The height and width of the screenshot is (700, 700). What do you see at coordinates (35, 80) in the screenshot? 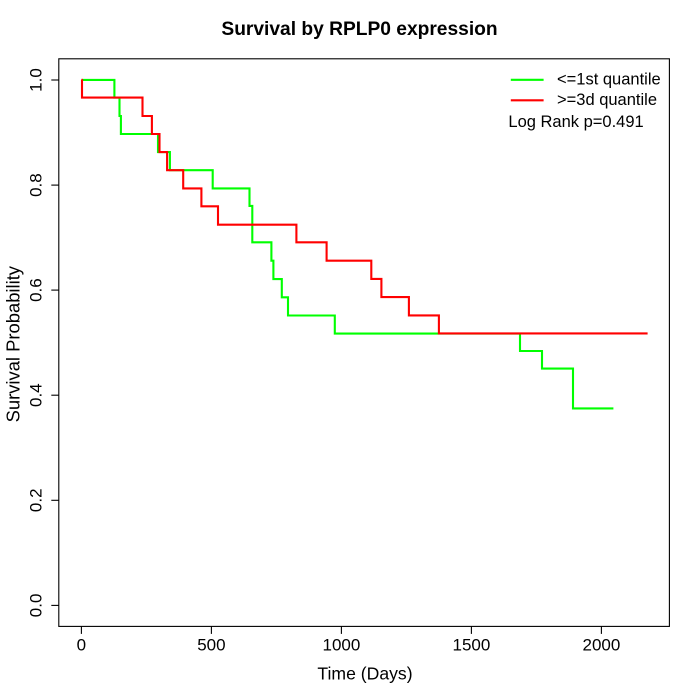
I see `svg-text: 1.0` at bounding box center [35, 80].